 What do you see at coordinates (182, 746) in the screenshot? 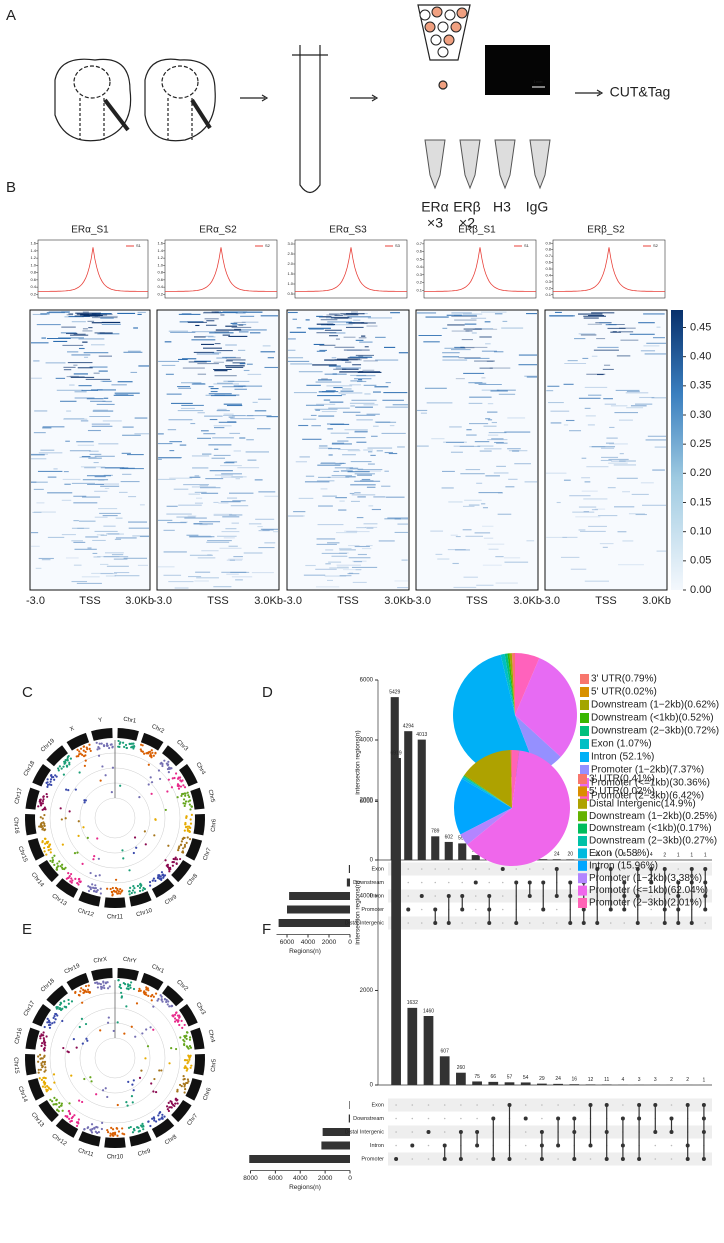
I see `chromosome-label: Chr3` at bounding box center [182, 746].